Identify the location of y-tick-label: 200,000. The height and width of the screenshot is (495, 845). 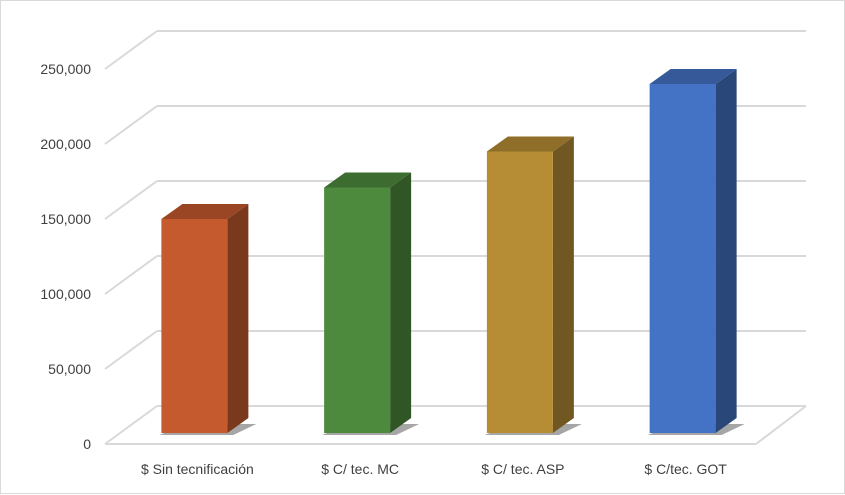
(65, 144).